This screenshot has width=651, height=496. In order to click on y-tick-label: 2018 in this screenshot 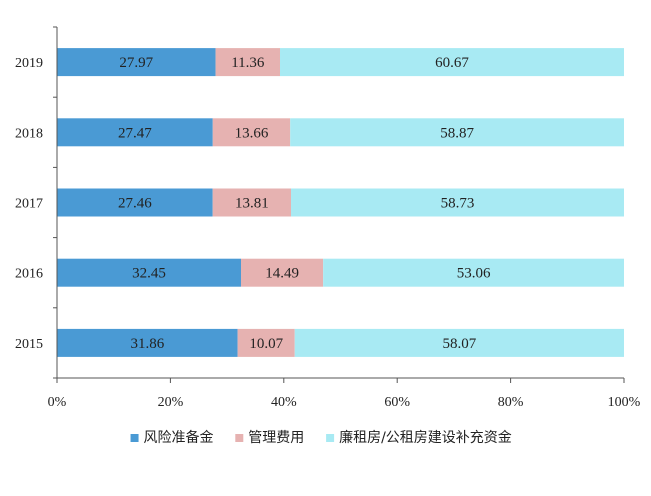, I will do `click(29, 133)`.